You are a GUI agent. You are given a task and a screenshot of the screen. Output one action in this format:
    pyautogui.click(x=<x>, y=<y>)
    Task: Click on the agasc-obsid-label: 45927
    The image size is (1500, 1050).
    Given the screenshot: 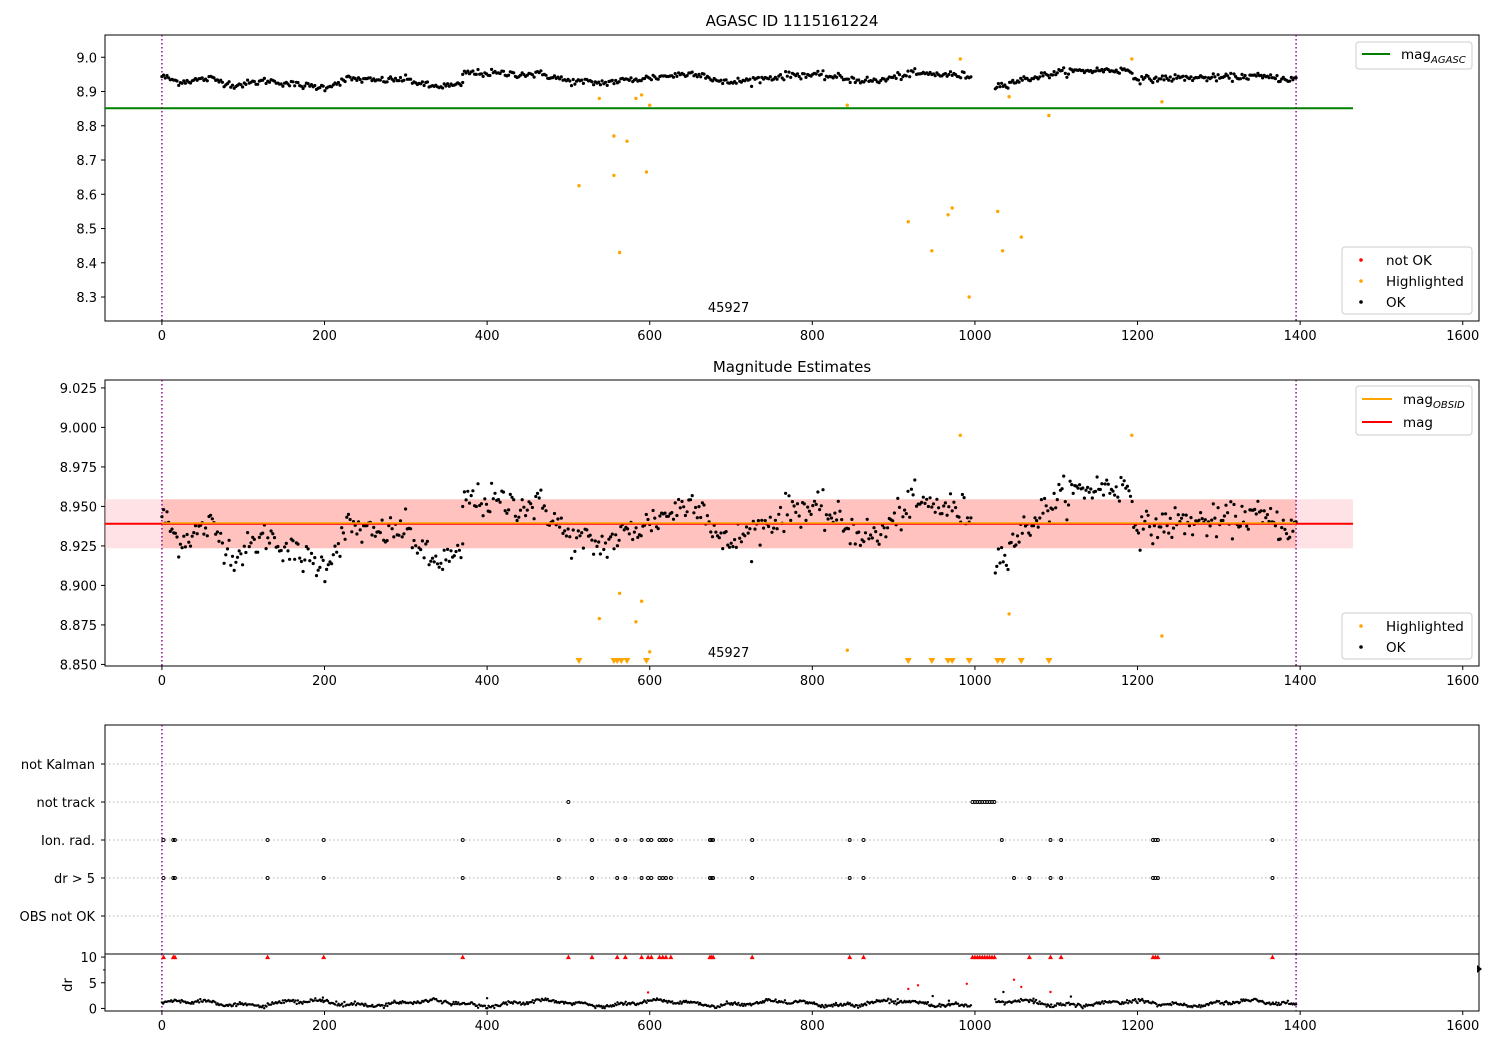 What is the action you would take?
    pyautogui.click(x=728, y=308)
    